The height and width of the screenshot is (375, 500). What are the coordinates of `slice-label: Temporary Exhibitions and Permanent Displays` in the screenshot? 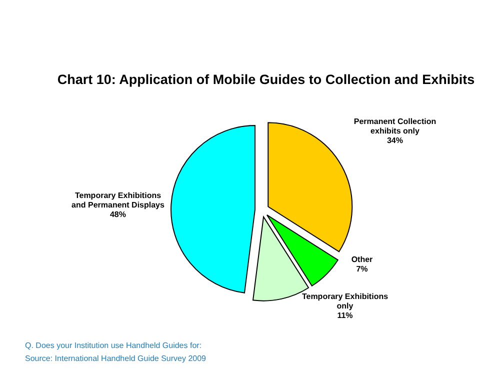 It's located at (119, 200).